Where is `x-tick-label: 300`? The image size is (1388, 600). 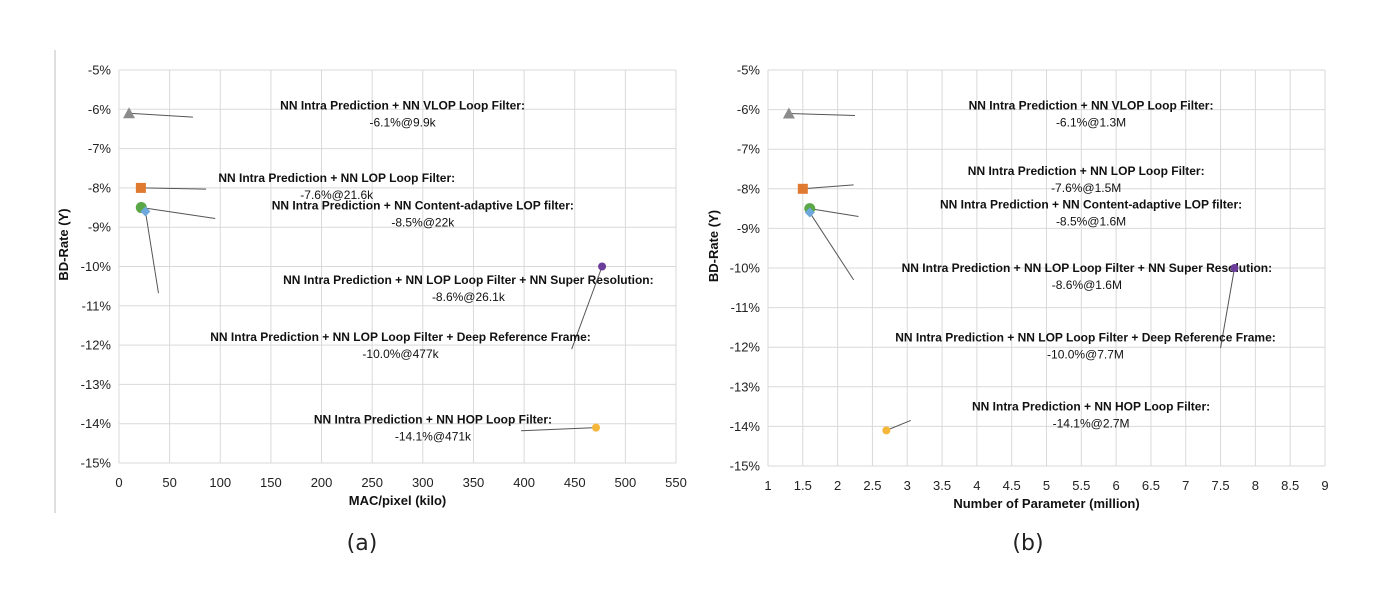
x-tick-label: 300 is located at coordinates (423, 482).